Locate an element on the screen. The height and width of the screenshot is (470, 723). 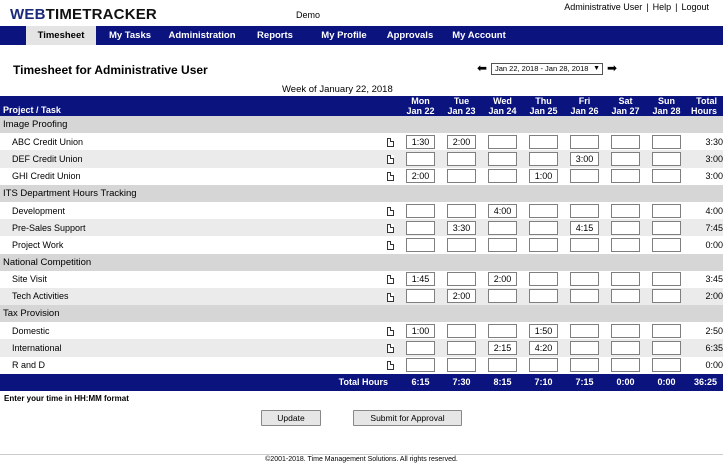
update-button: Update is located at coordinates (291, 418).